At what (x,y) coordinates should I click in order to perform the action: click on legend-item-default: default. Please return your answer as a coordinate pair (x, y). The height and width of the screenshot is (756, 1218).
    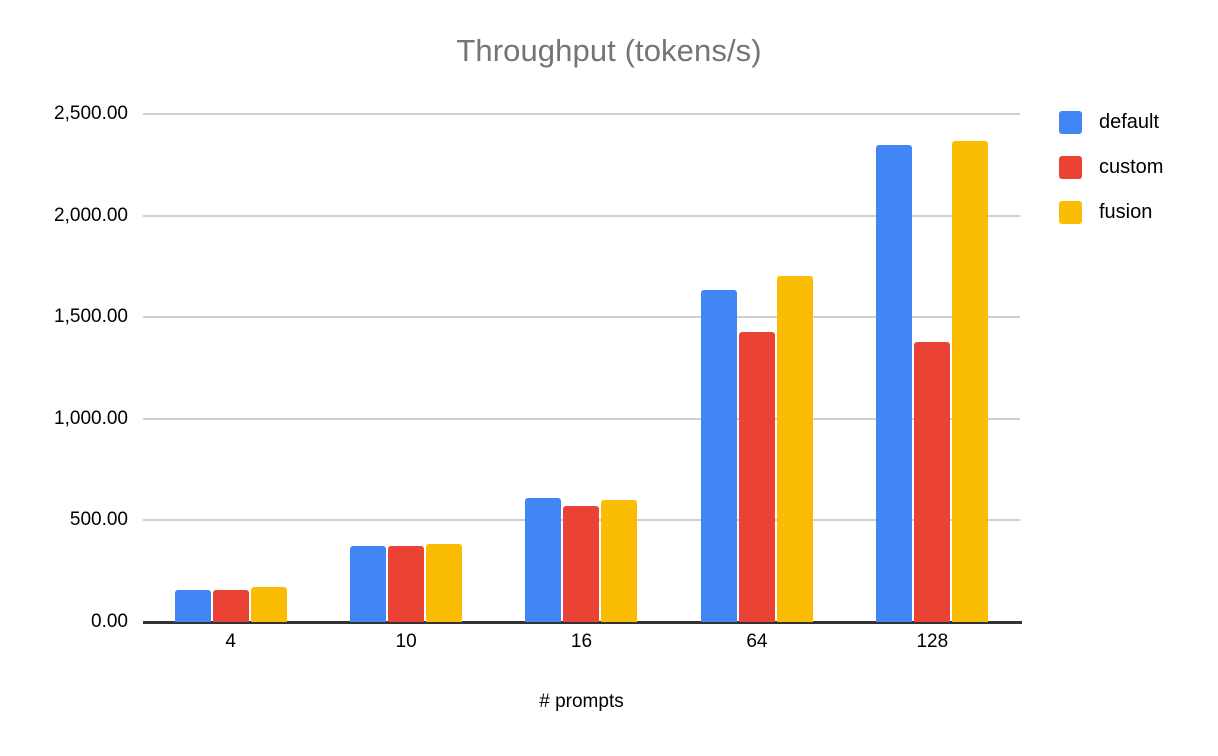
    Looking at the image, I should click on (1136, 122).